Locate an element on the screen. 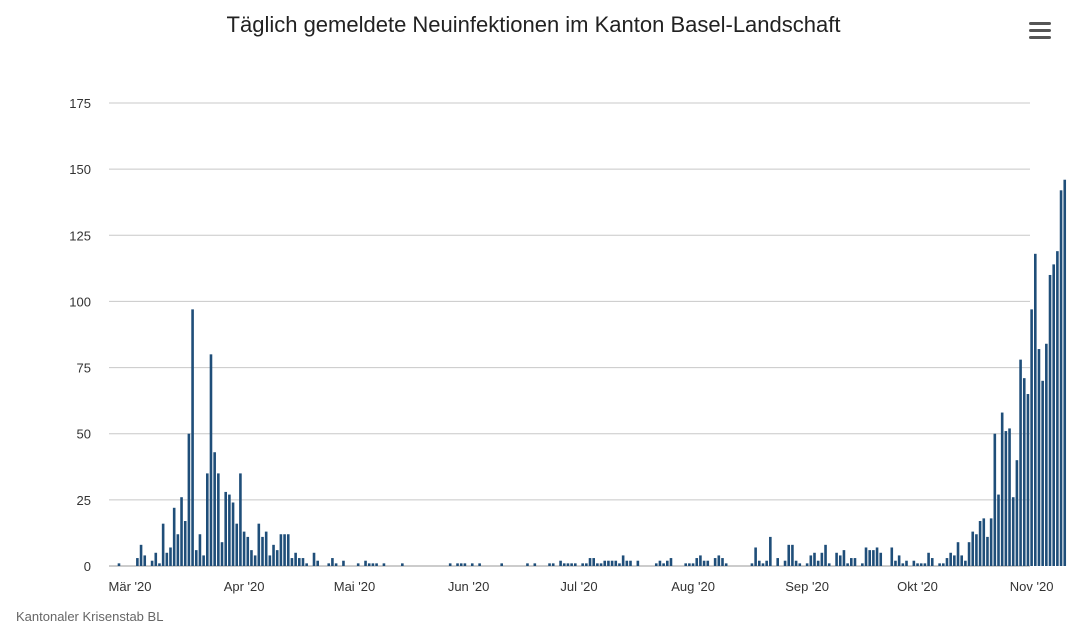  hamburger-menu-icon is located at coordinates (1040, 31).